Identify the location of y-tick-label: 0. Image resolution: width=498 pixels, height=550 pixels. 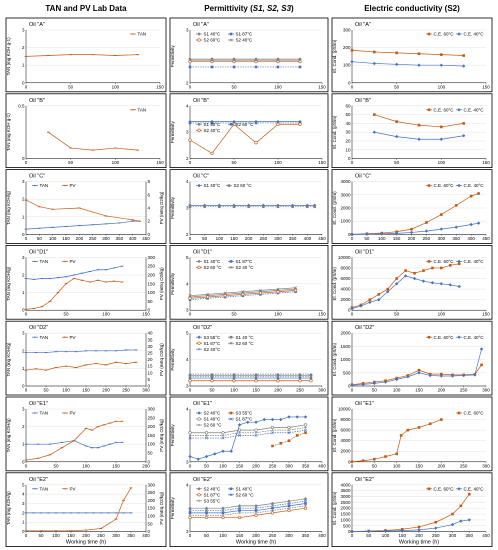
(349, 531).